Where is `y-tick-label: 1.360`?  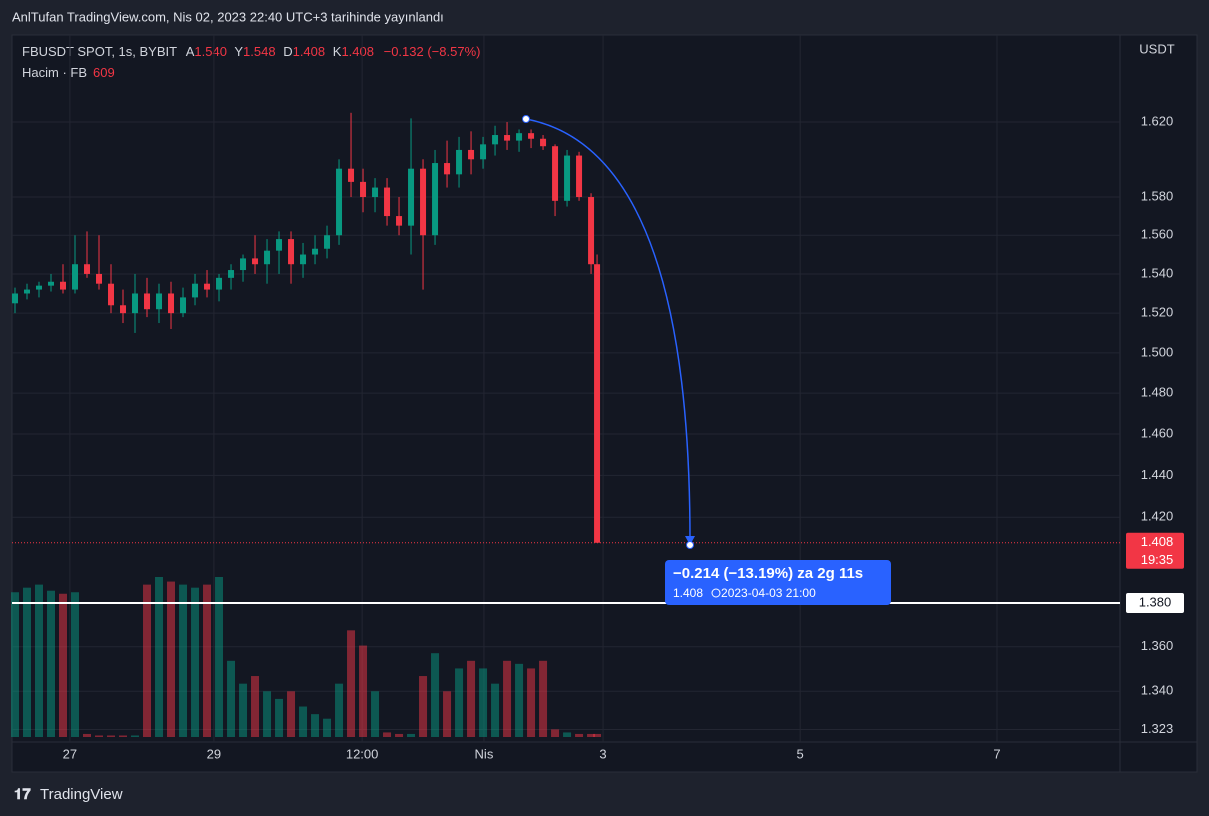 y-tick-label: 1.360 is located at coordinates (1157, 645).